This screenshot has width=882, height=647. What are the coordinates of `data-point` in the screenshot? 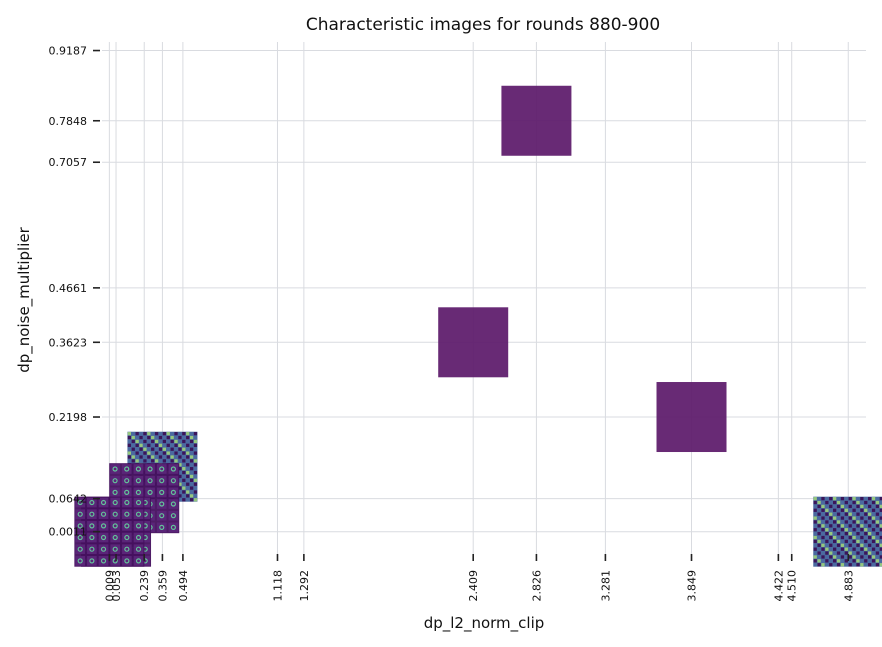 It's located at (691, 417).